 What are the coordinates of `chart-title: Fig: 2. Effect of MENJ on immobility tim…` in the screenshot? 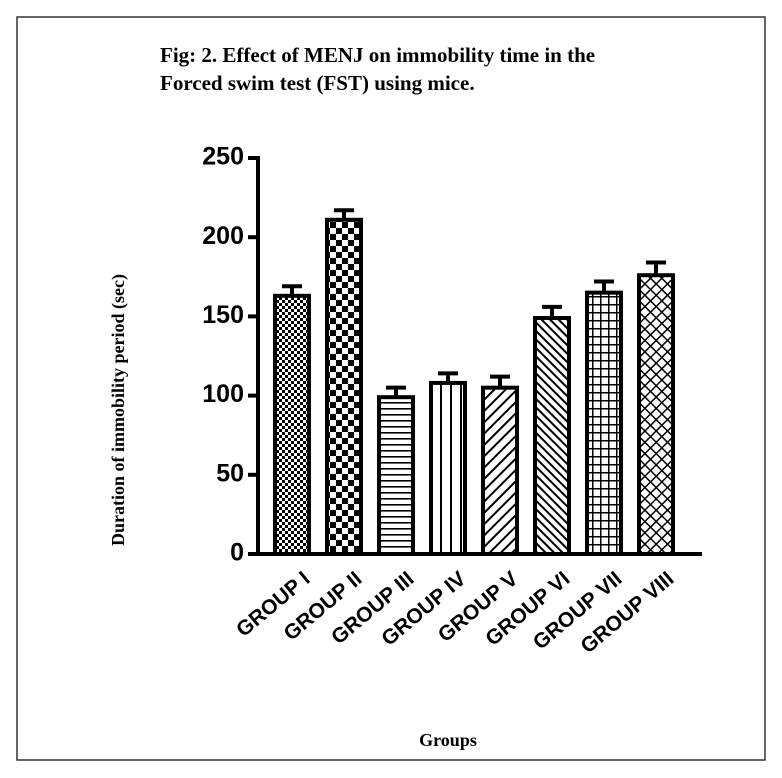 It's located at (377, 55).